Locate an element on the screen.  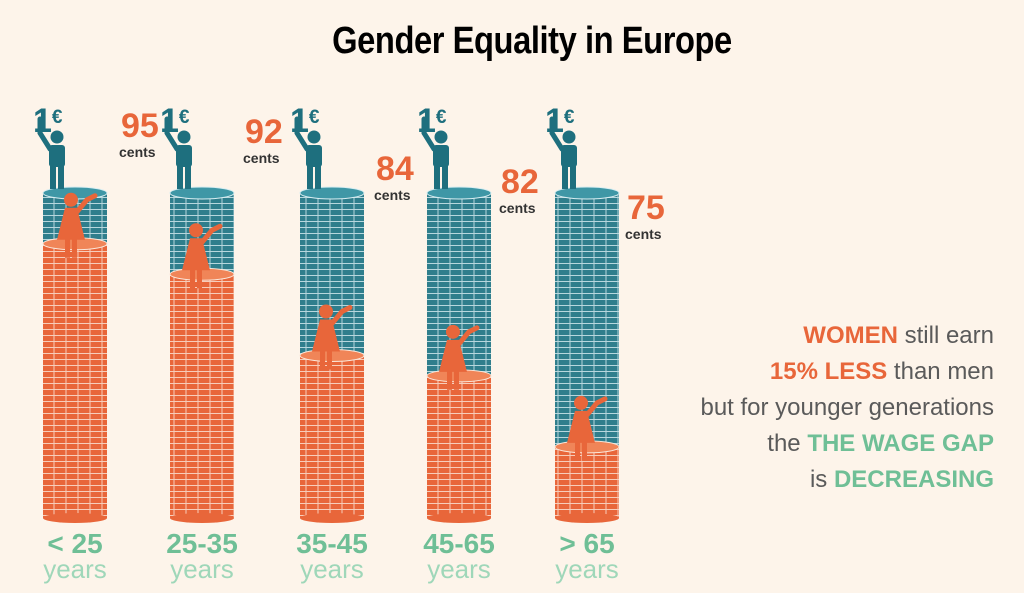
message-line-3: but for younger generations is located at coordinates (847, 407).